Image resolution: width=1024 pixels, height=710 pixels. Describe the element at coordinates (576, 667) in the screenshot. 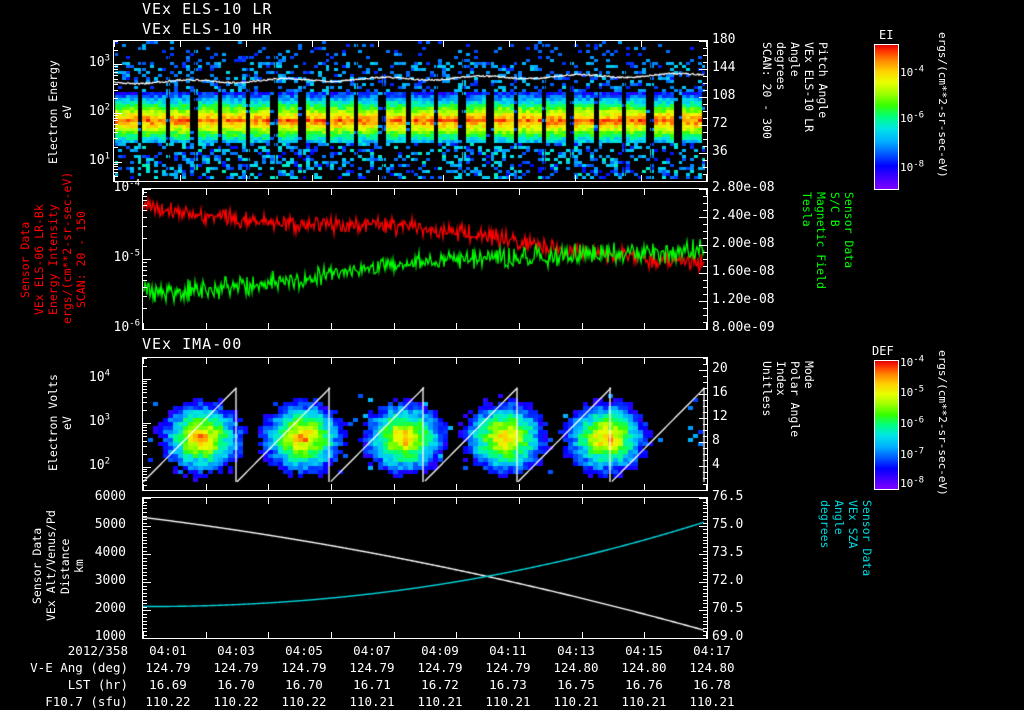

I see `table-cell: 124.80` at that location.